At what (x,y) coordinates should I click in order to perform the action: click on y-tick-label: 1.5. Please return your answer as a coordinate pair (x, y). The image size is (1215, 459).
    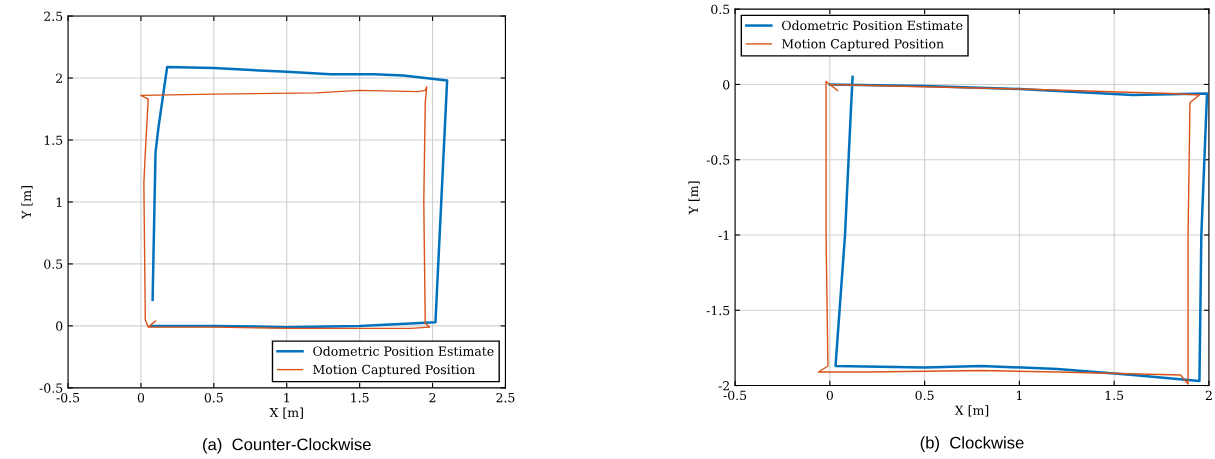
    Looking at the image, I should click on (53, 140).